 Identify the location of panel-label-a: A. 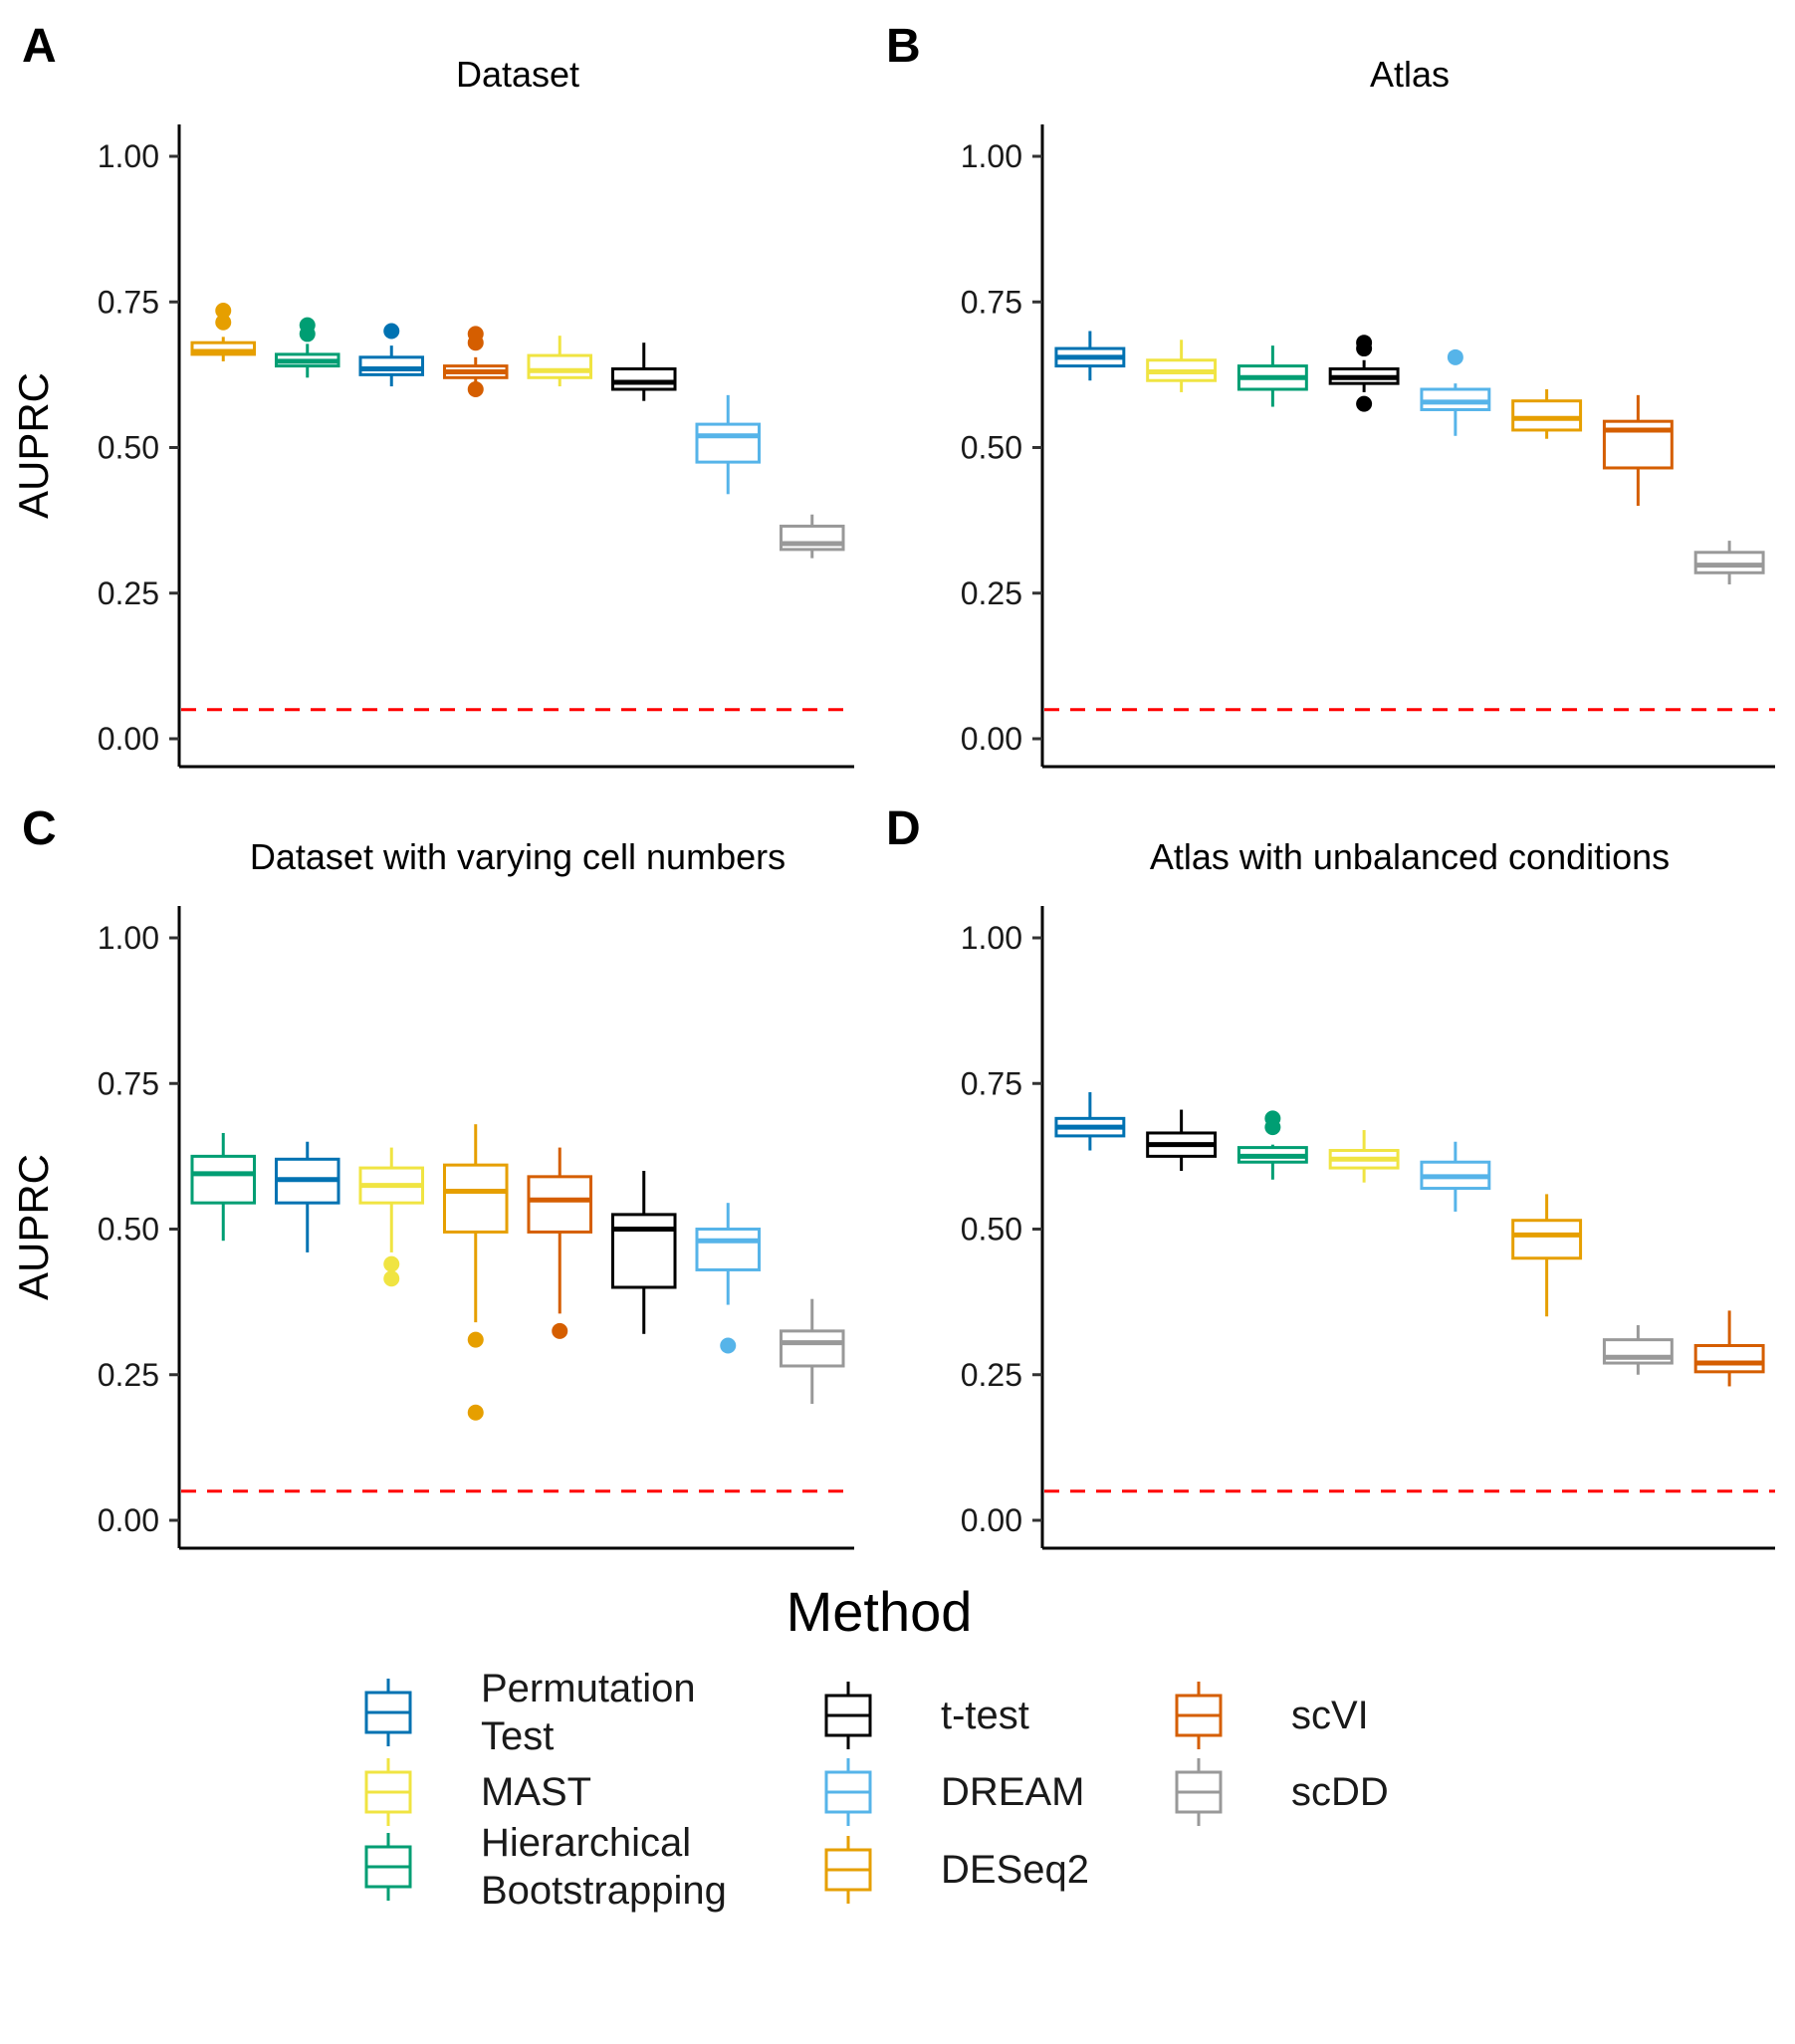
(40, 47).